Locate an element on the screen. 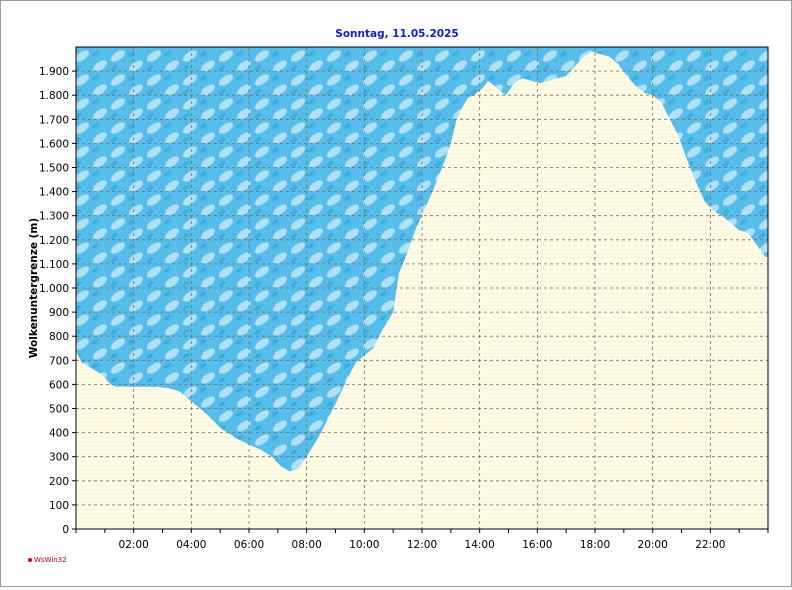 This screenshot has height=590, width=792. y-tick-label: 1.700 is located at coordinates (54, 120).